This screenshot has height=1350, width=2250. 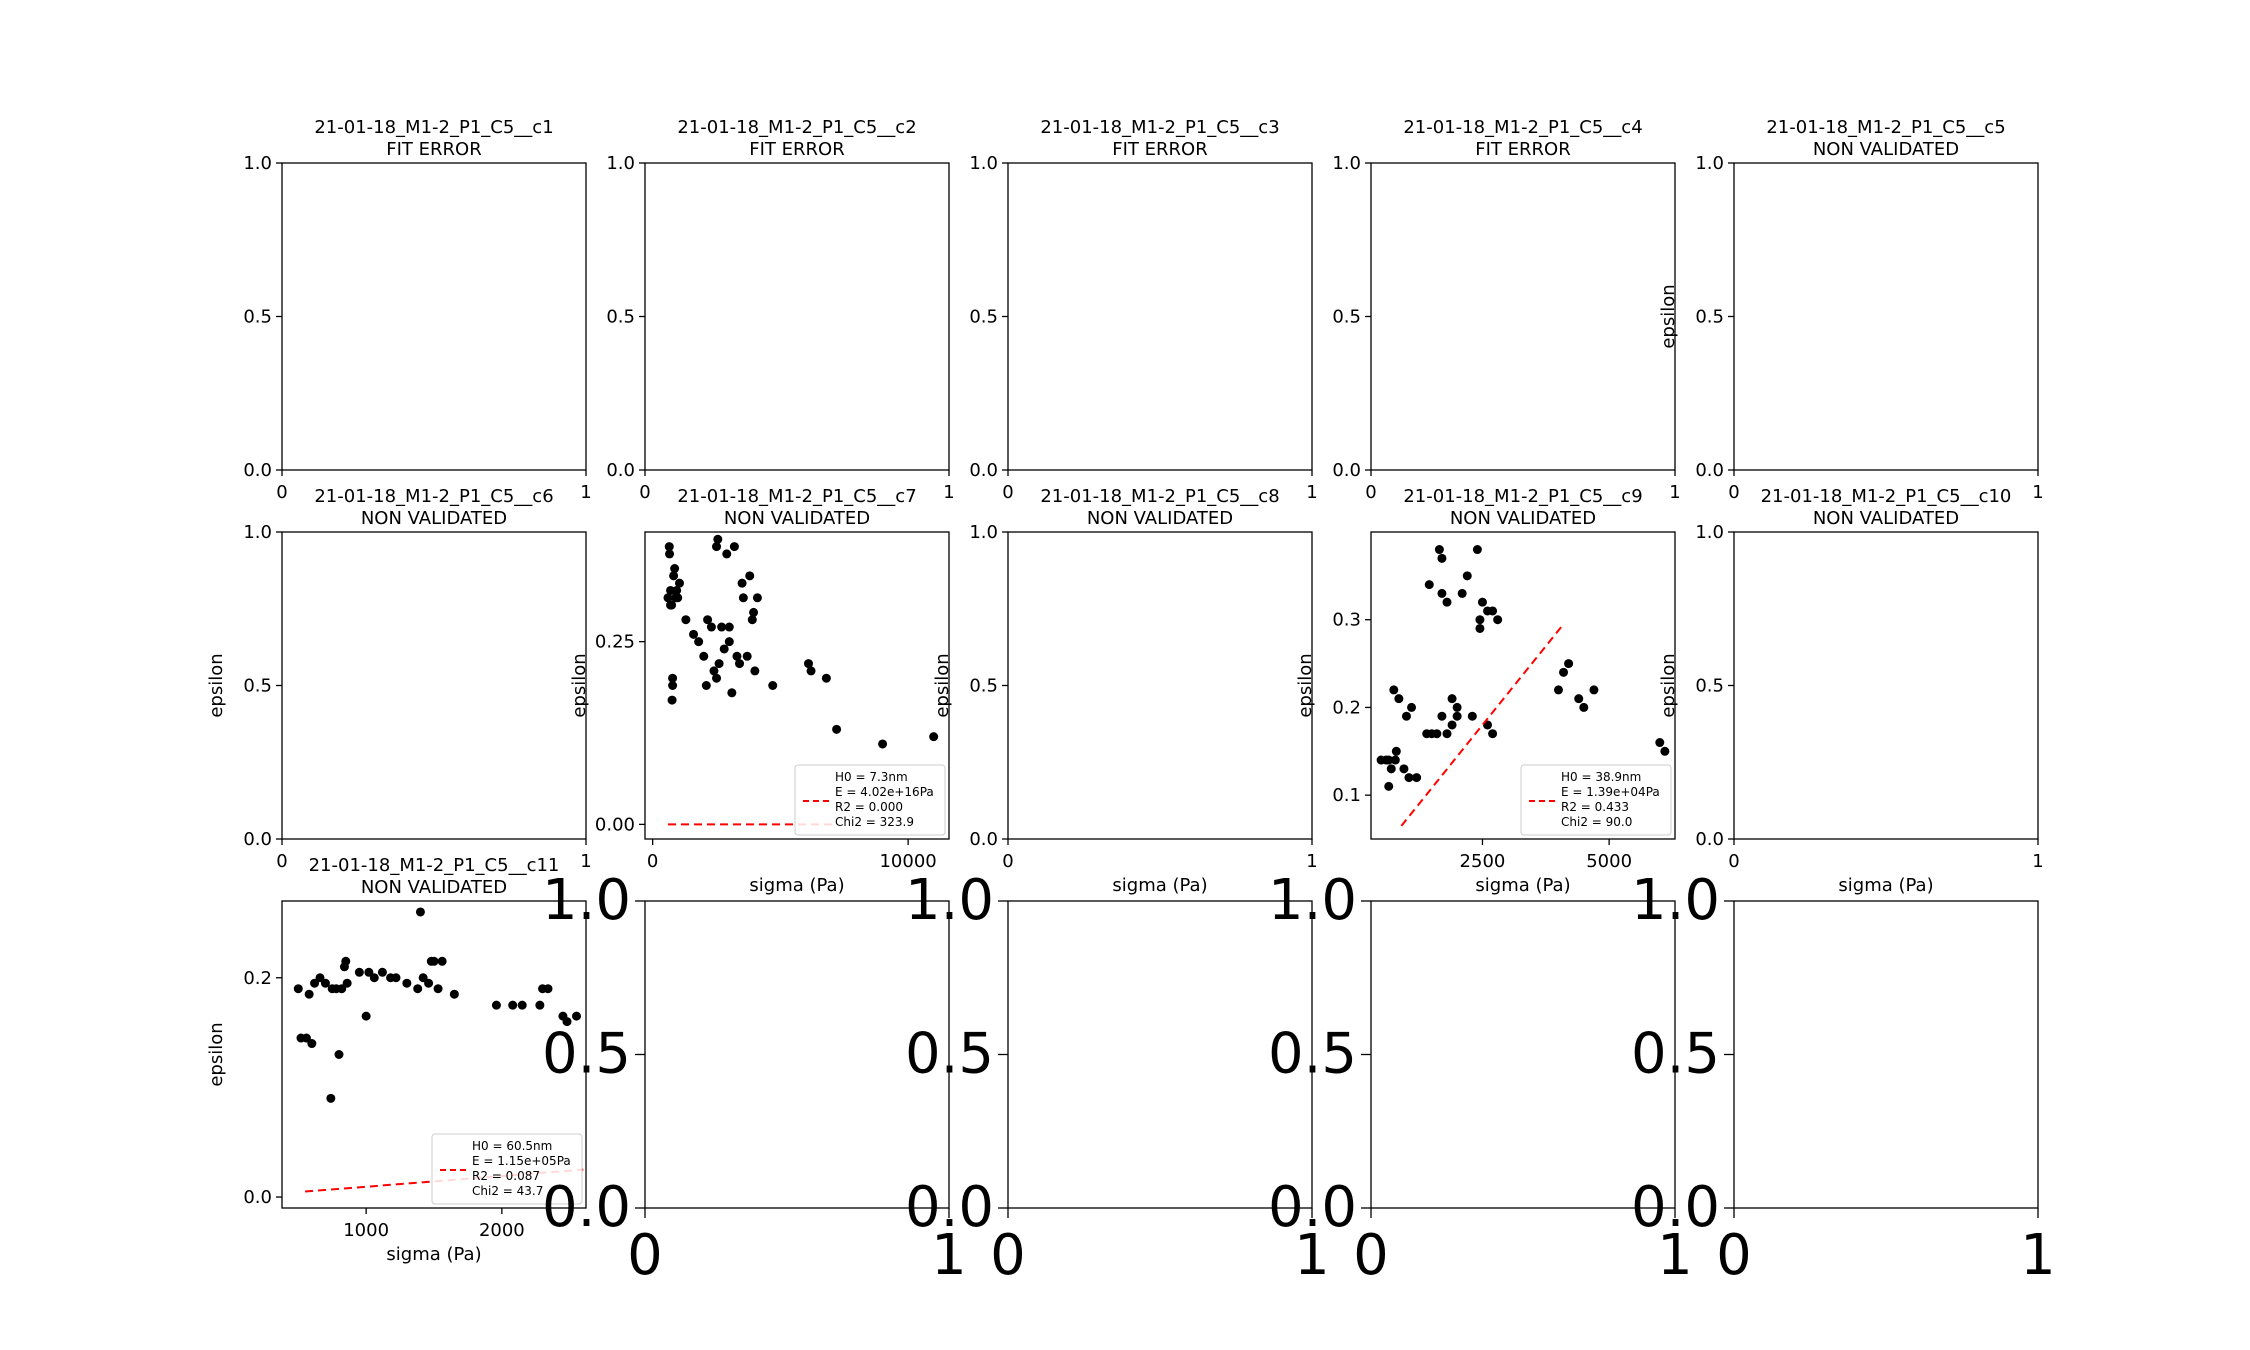 What do you see at coordinates (1843, 1078) in the screenshot?
I see `subplot-c15: 0.00.51.00 1` at bounding box center [1843, 1078].